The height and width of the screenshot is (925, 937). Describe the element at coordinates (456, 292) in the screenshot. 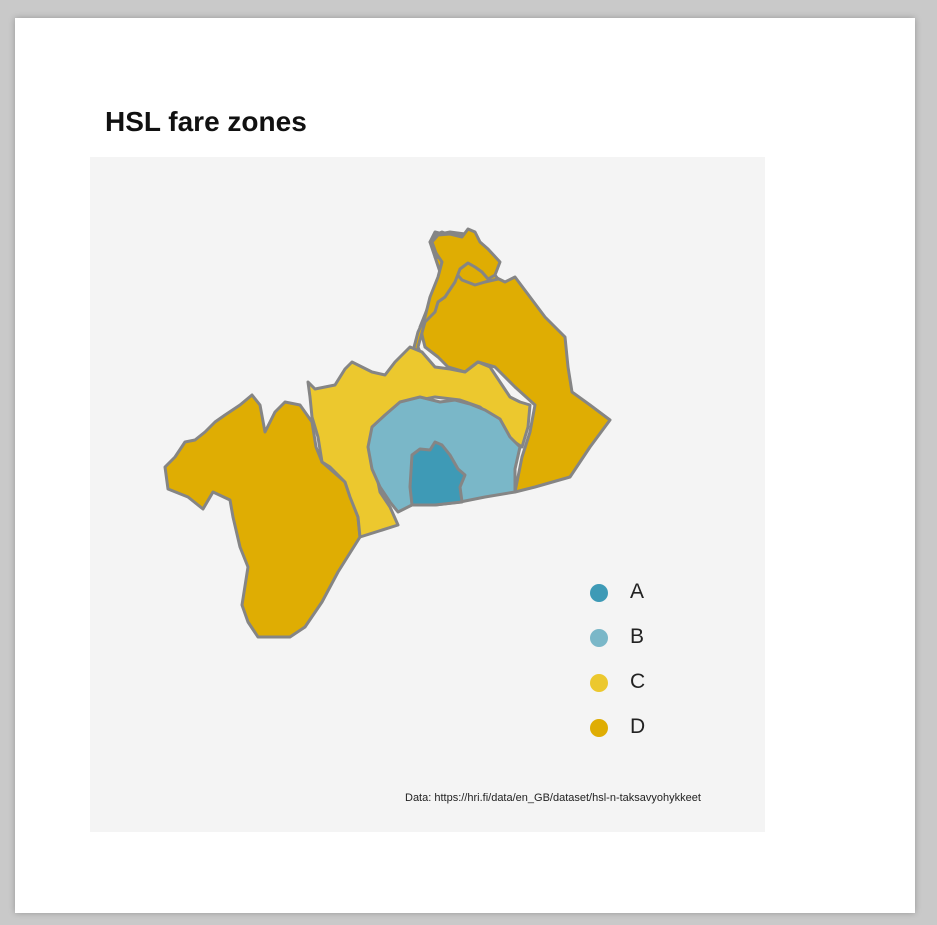

I see `zone-d-finger` at that location.